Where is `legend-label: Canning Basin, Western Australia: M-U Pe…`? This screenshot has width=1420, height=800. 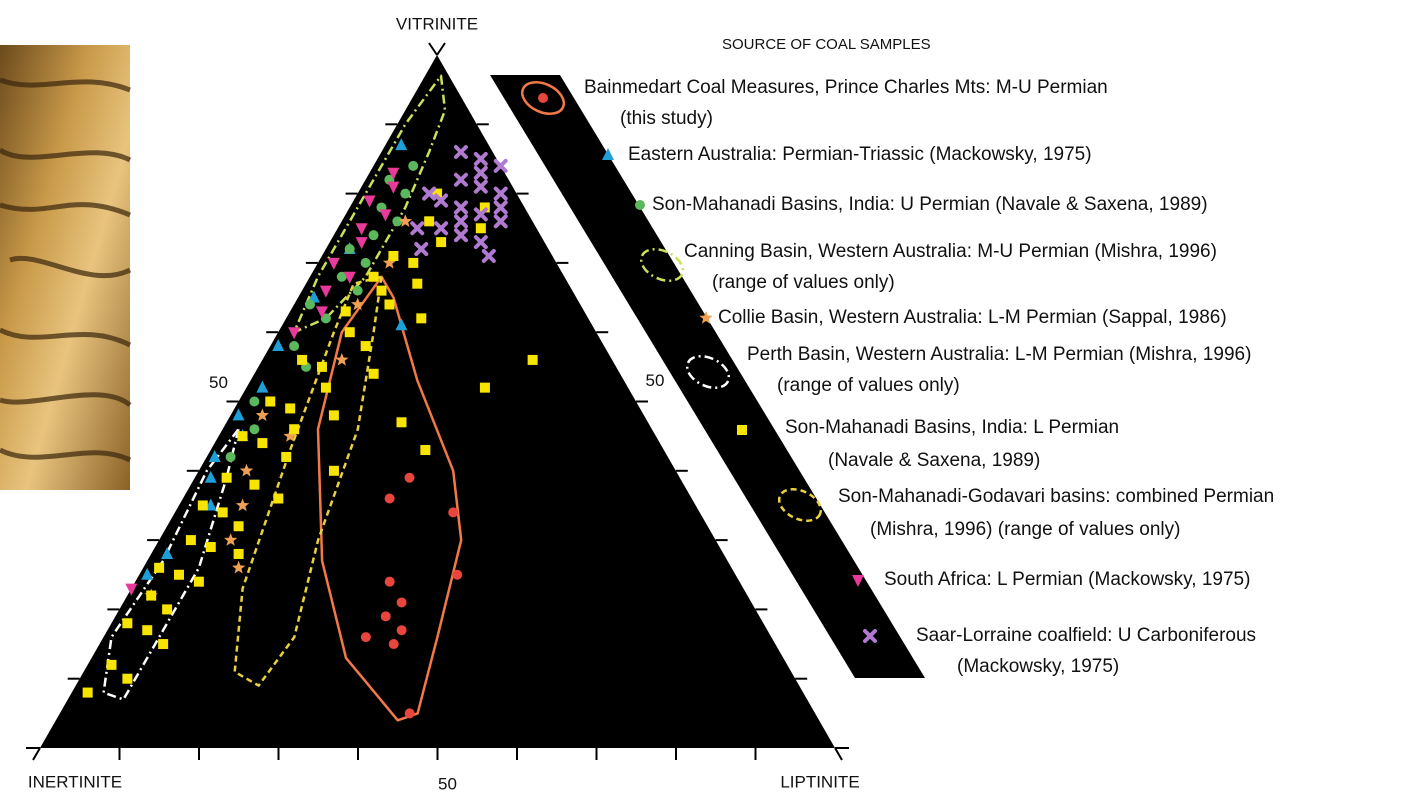 legend-label: Canning Basin, Western Australia: M-U Pe… is located at coordinates (950, 251).